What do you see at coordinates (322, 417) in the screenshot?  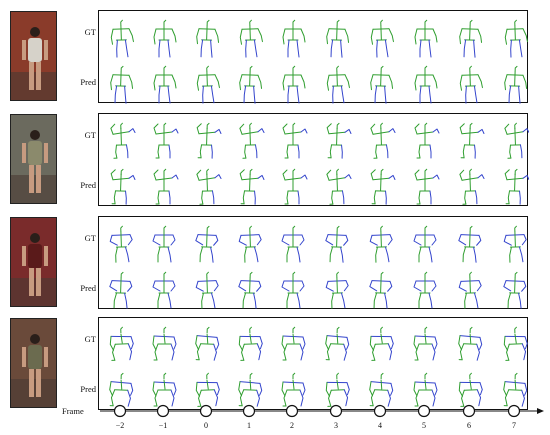 I see `frame-timeline: −2 −1 0 1 2 3 4 5 6 7` at bounding box center [322, 417].